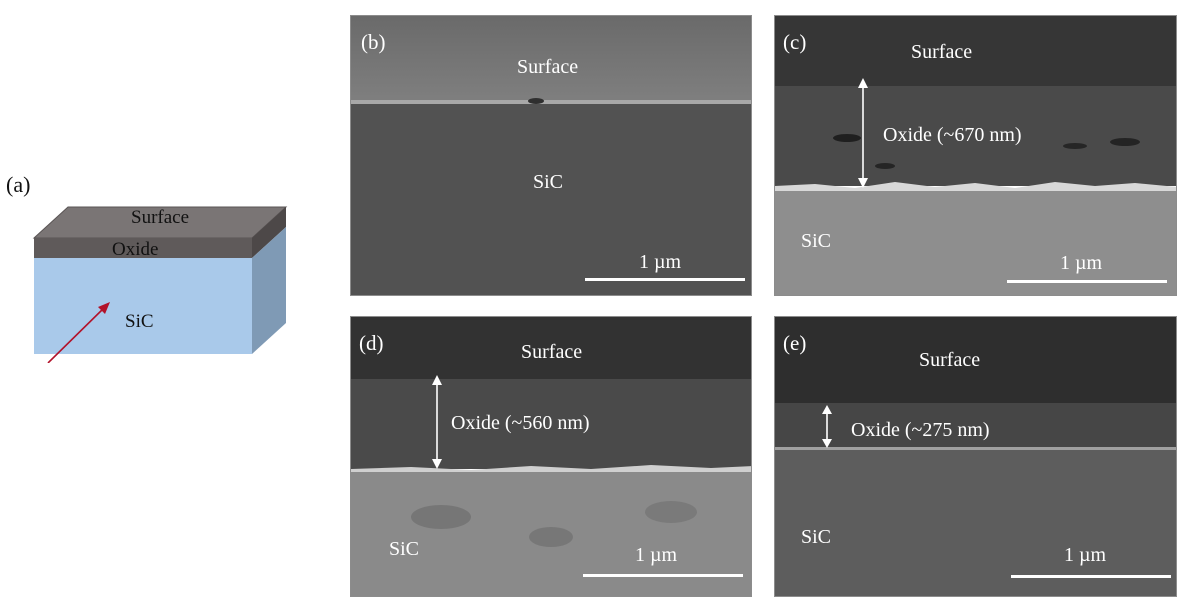 This screenshot has width=1194, height=602. I want to click on panel-e-oxide-label: Oxide (~275 nm), so click(920, 430).